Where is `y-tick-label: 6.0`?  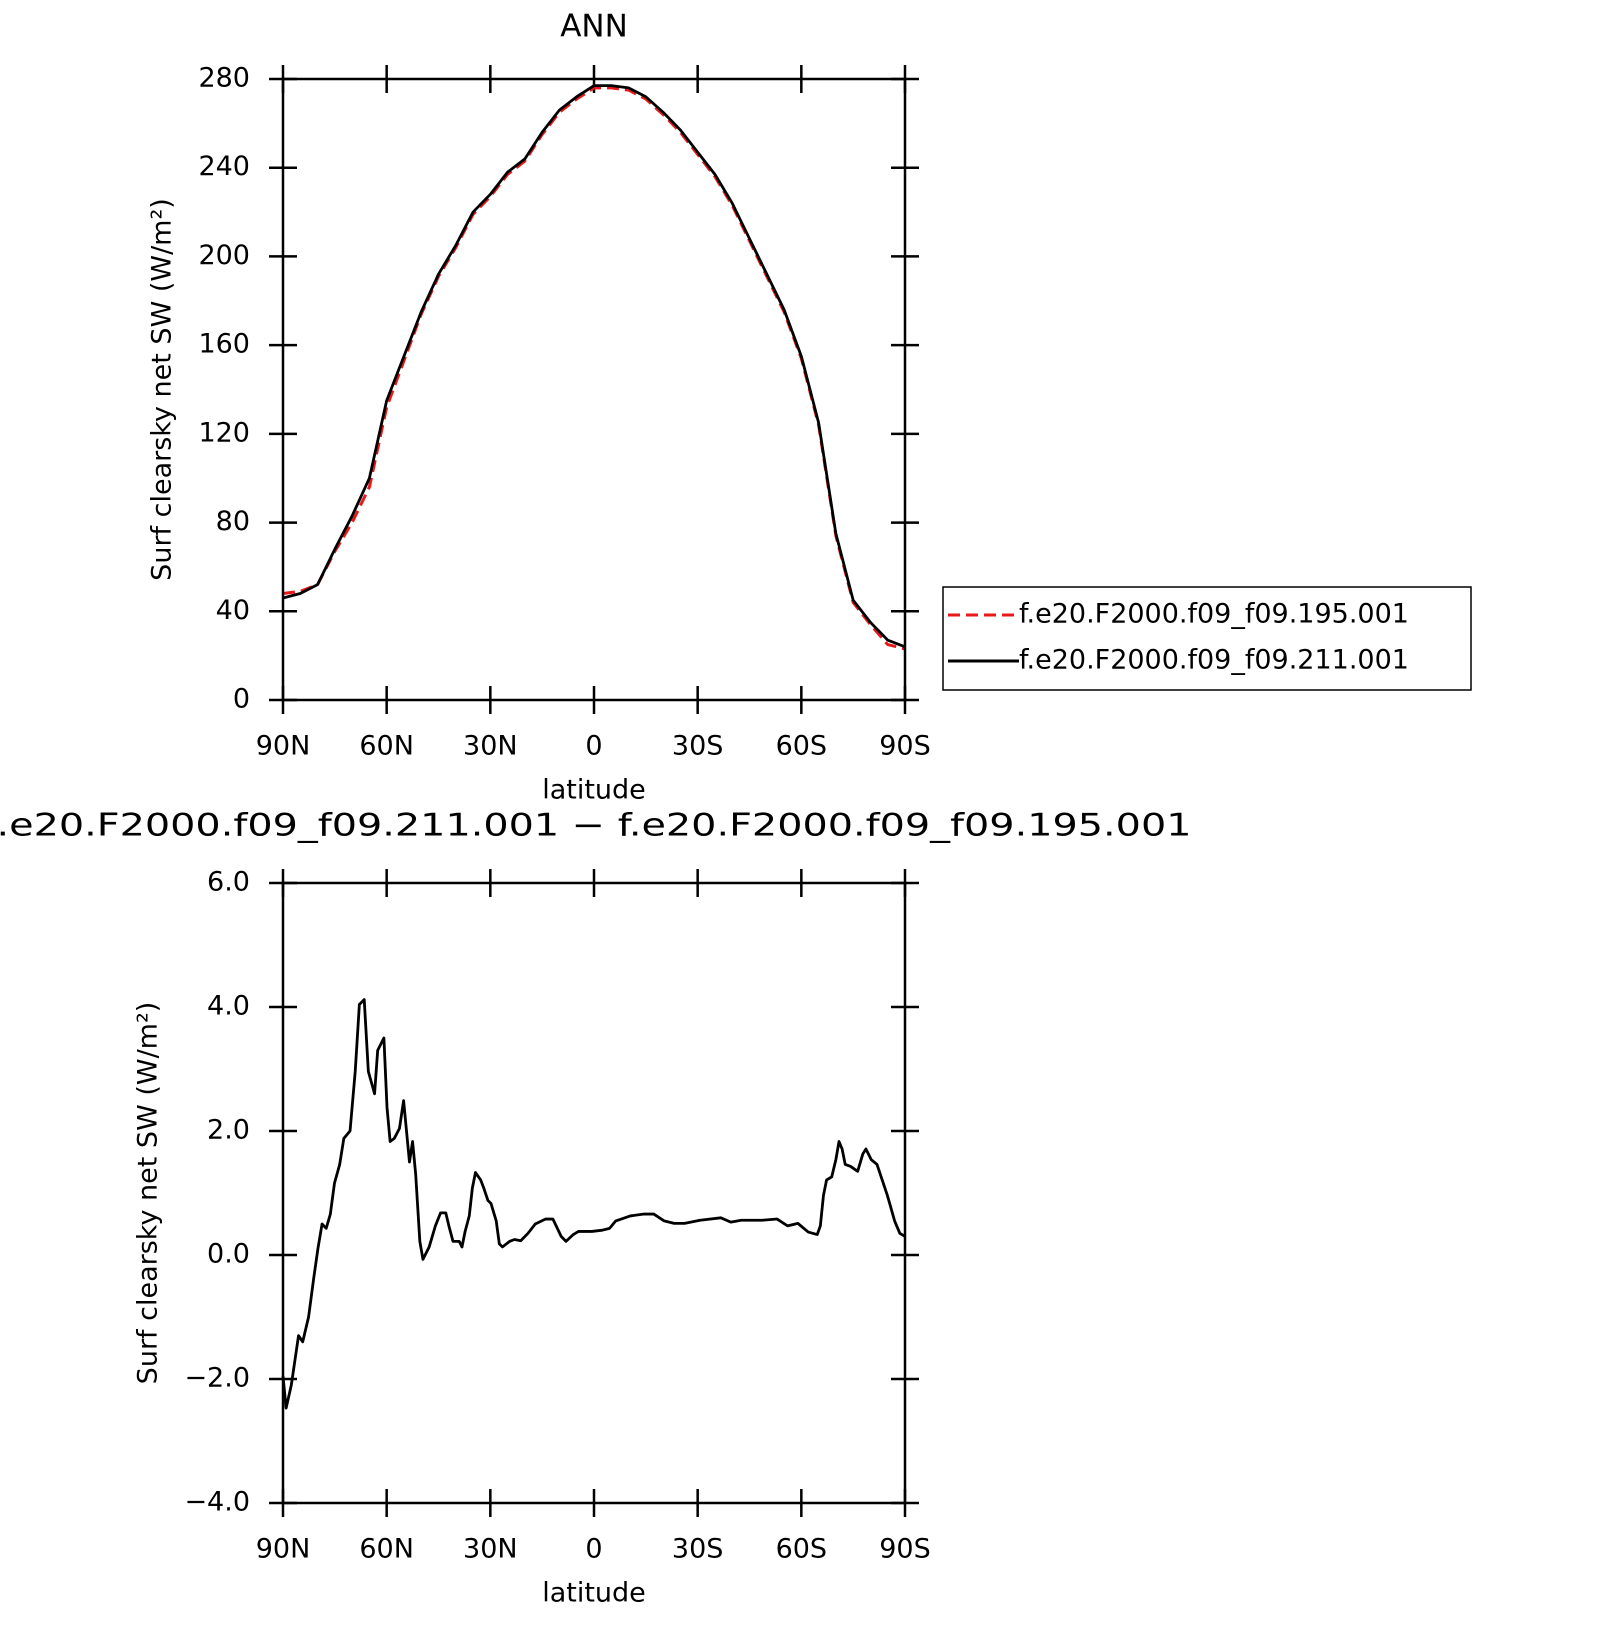
y-tick-label: 6.0 is located at coordinates (228, 882).